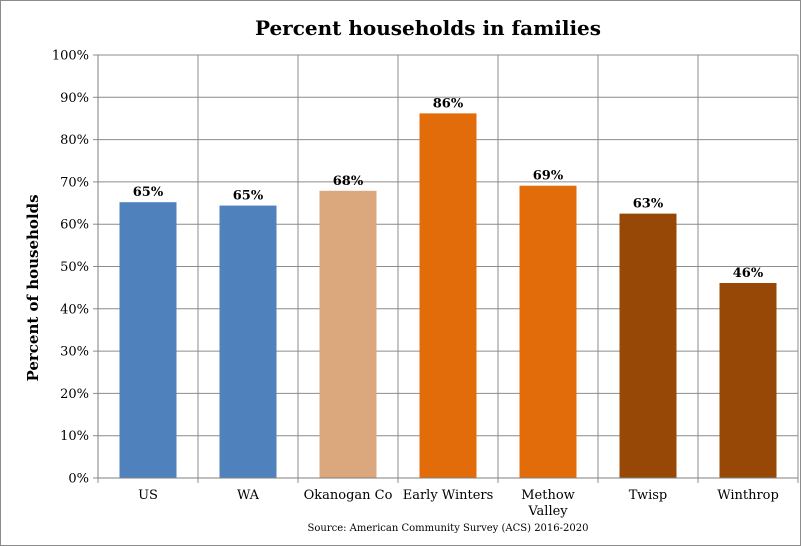 The height and width of the screenshot is (546, 801). I want to click on x-tick-label: Early Winters, so click(448, 495).